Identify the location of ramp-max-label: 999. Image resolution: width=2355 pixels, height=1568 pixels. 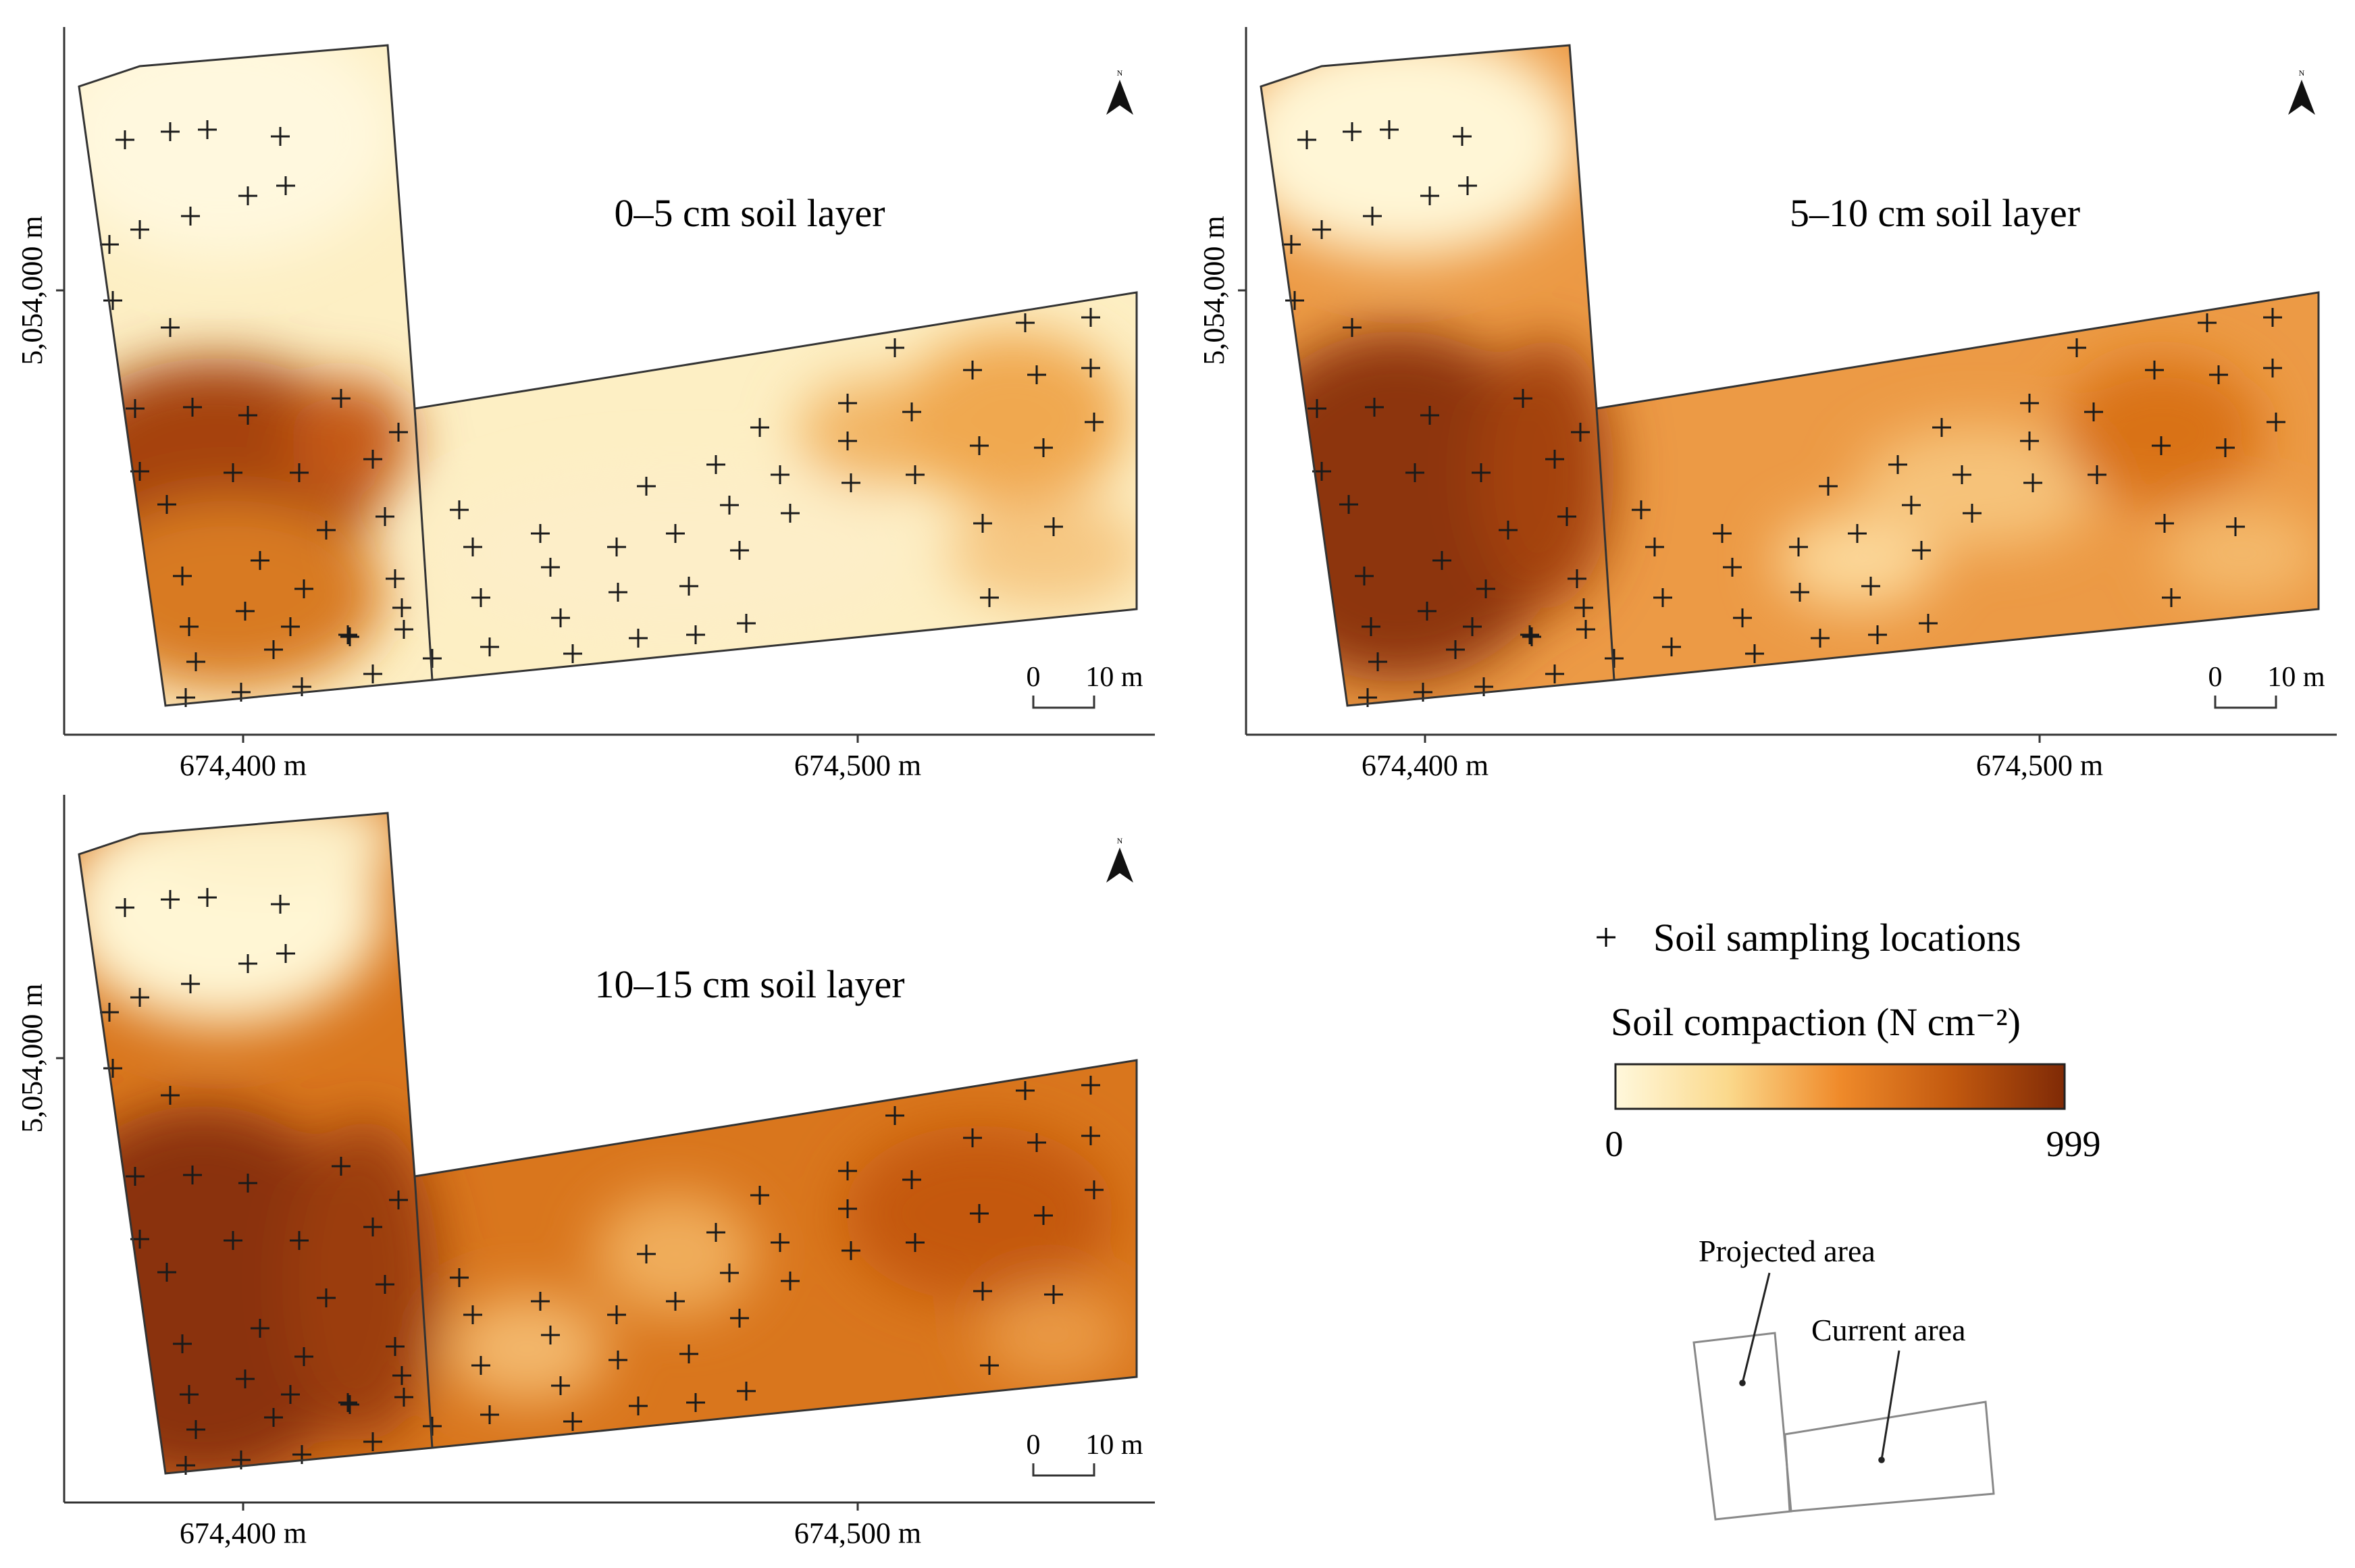
(2073, 1144).